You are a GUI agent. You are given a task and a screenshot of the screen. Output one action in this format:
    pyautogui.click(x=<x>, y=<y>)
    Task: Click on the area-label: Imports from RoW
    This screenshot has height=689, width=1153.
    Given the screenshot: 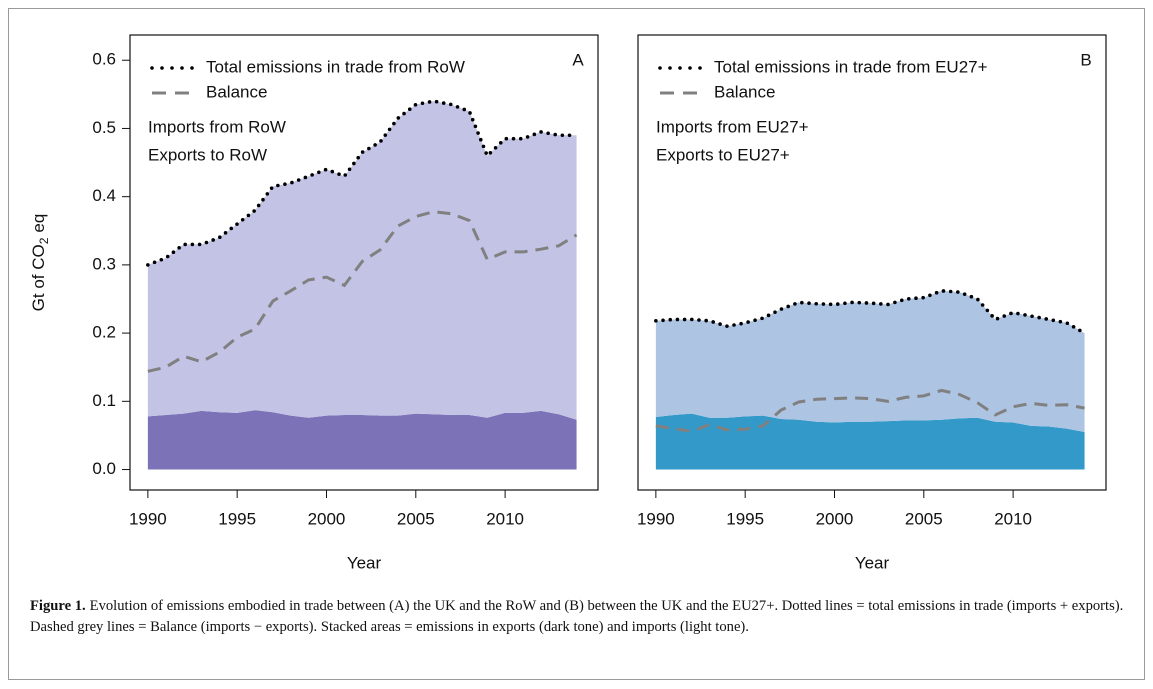 What is the action you would take?
    pyautogui.click(x=217, y=126)
    